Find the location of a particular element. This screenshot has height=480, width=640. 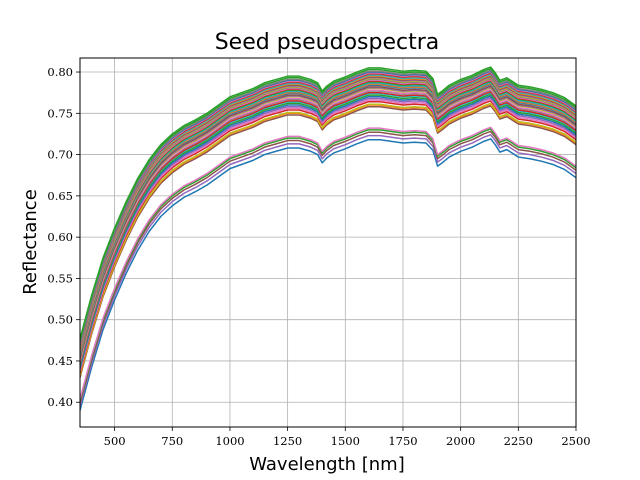

y-tick-label: 0.45 is located at coordinates (60, 361).